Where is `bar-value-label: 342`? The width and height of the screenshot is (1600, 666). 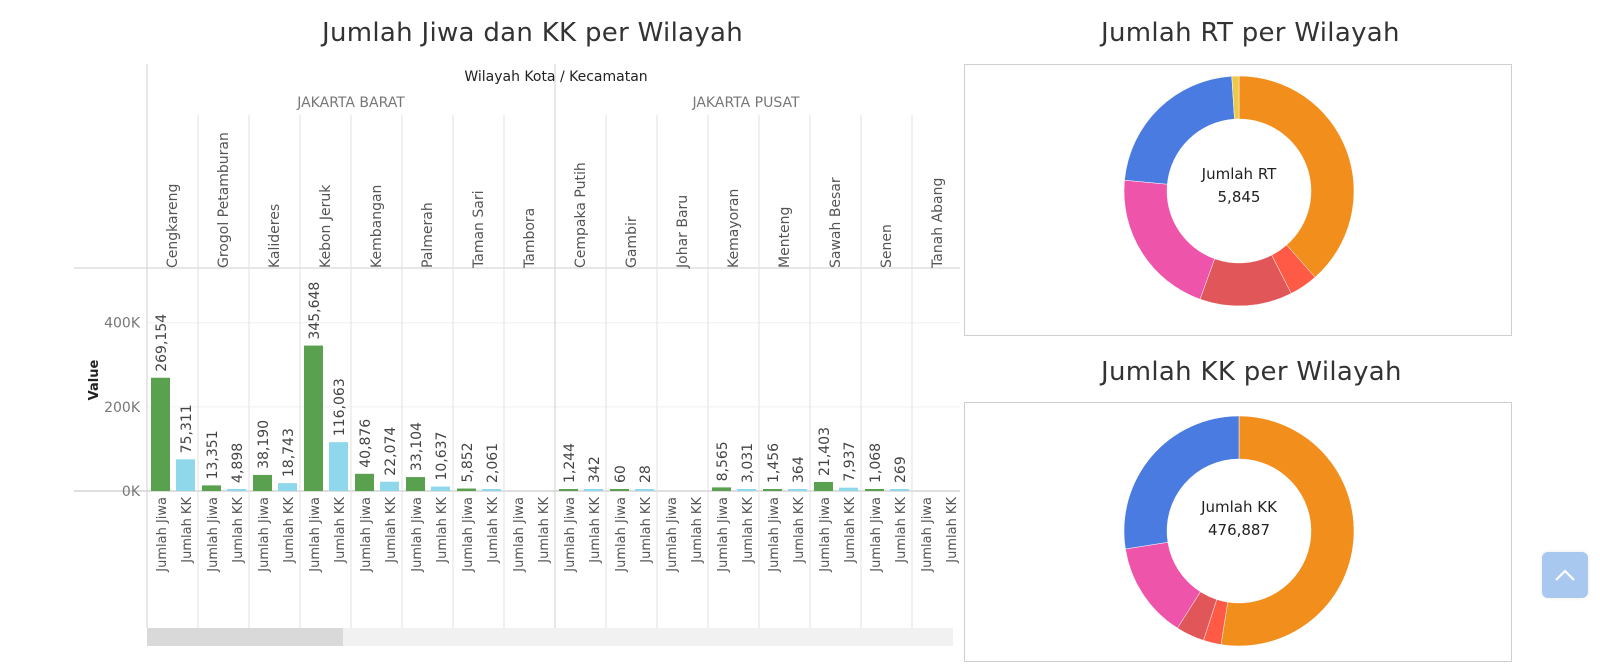
bar-value-label: 342 is located at coordinates (595, 469).